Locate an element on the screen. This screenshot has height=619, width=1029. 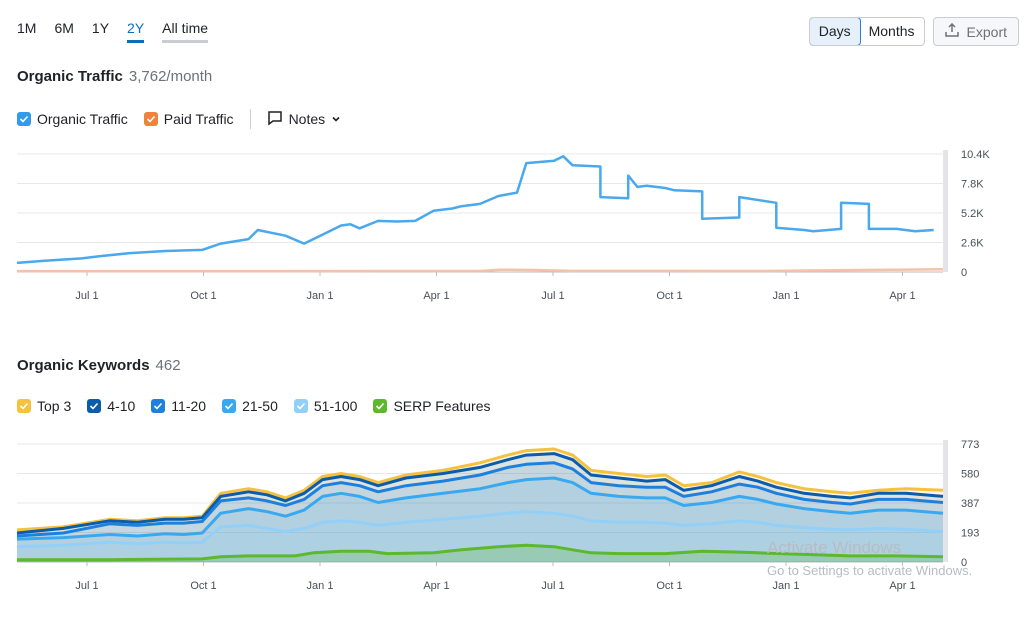
granularity-toggle: Days Months is located at coordinates (866, 31).